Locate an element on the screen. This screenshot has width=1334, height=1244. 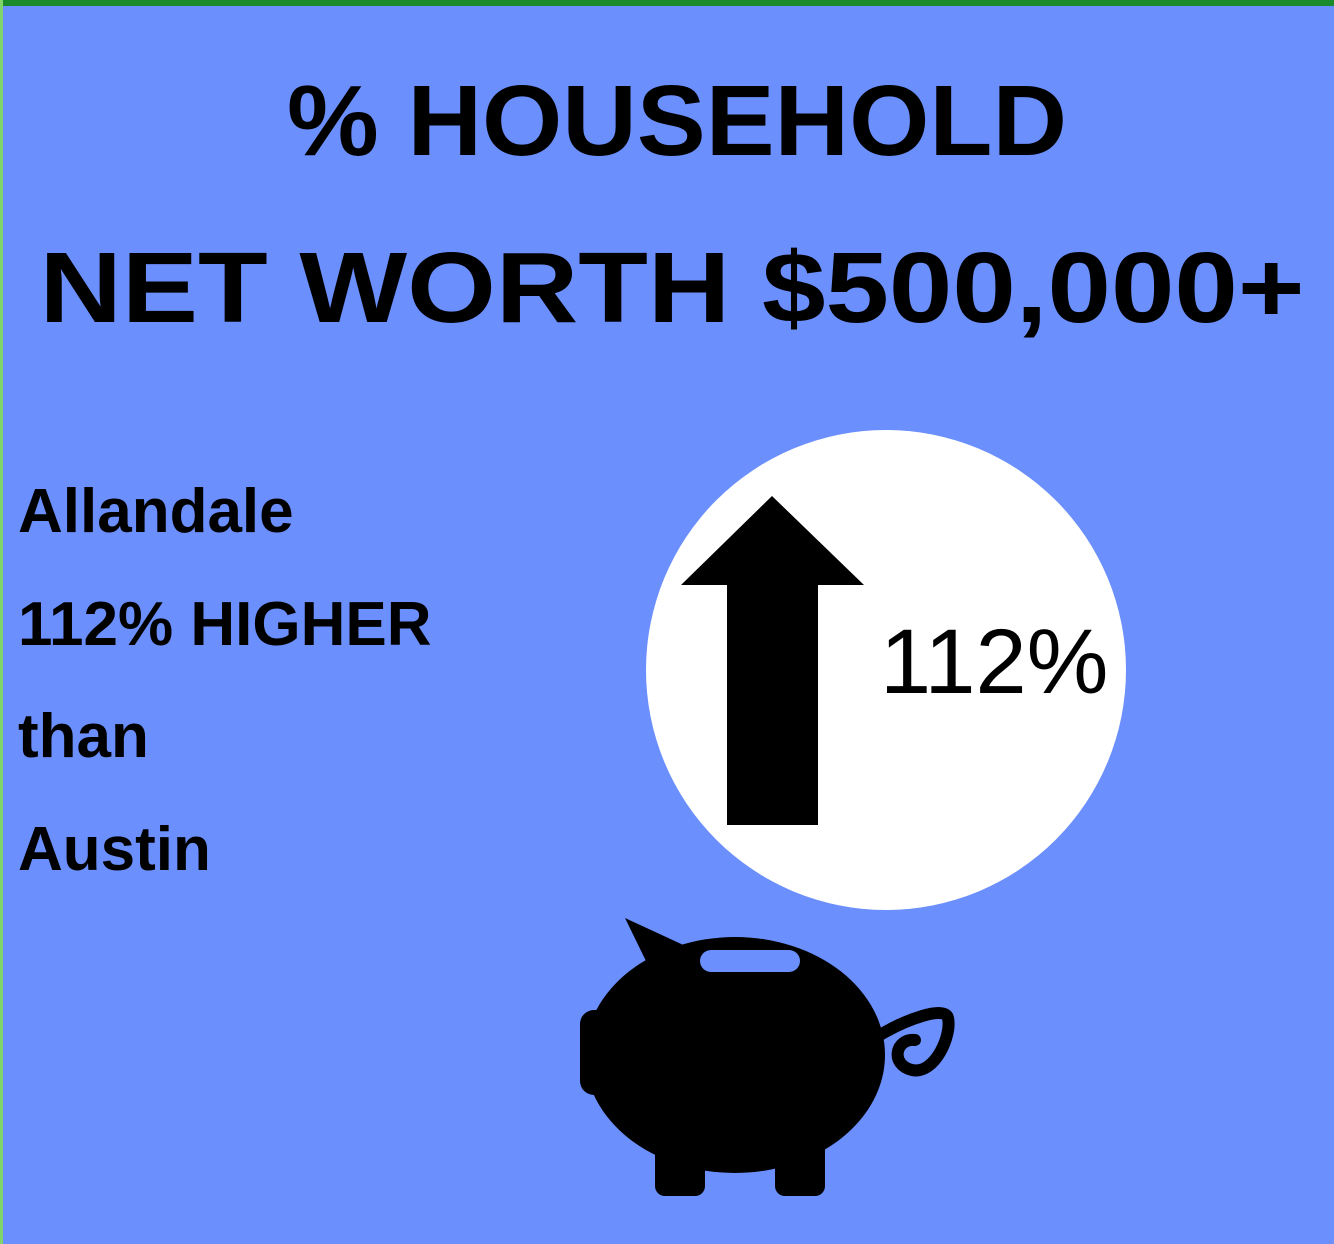
piggy-bank-icon is located at coordinates (767, 1057).